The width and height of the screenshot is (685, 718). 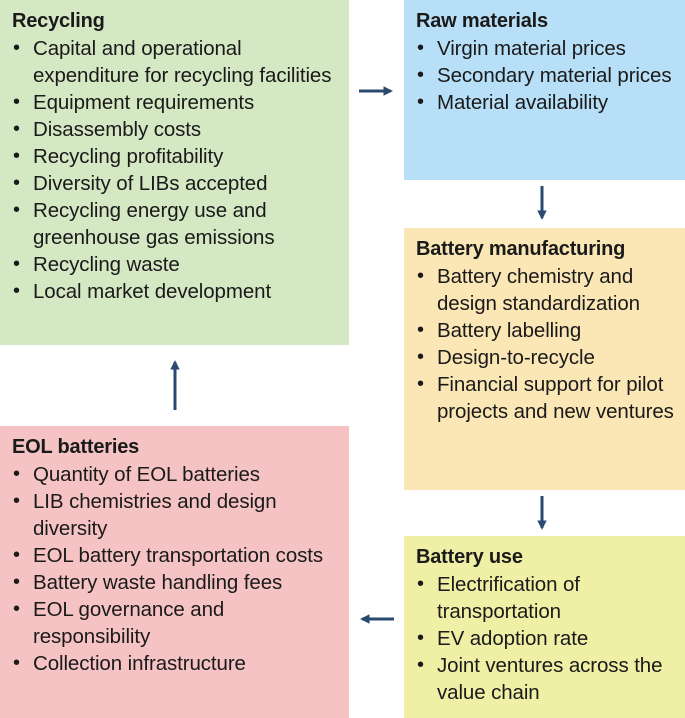 What do you see at coordinates (482, 21) in the screenshot?
I see `raw-materials-title: Raw materials` at bounding box center [482, 21].